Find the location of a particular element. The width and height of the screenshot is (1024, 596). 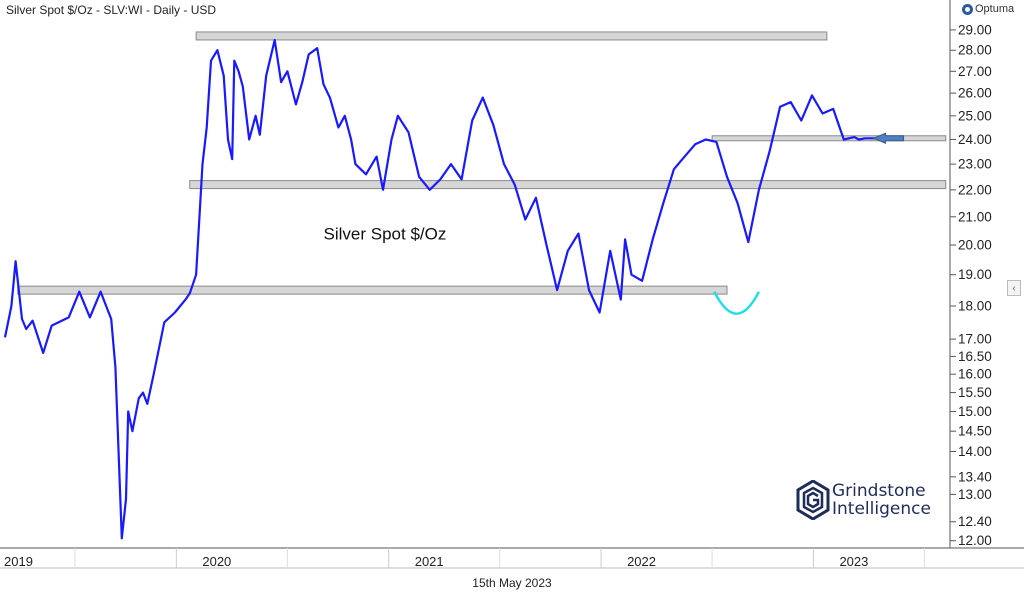

optuma-logo-icon is located at coordinates (967, 9).